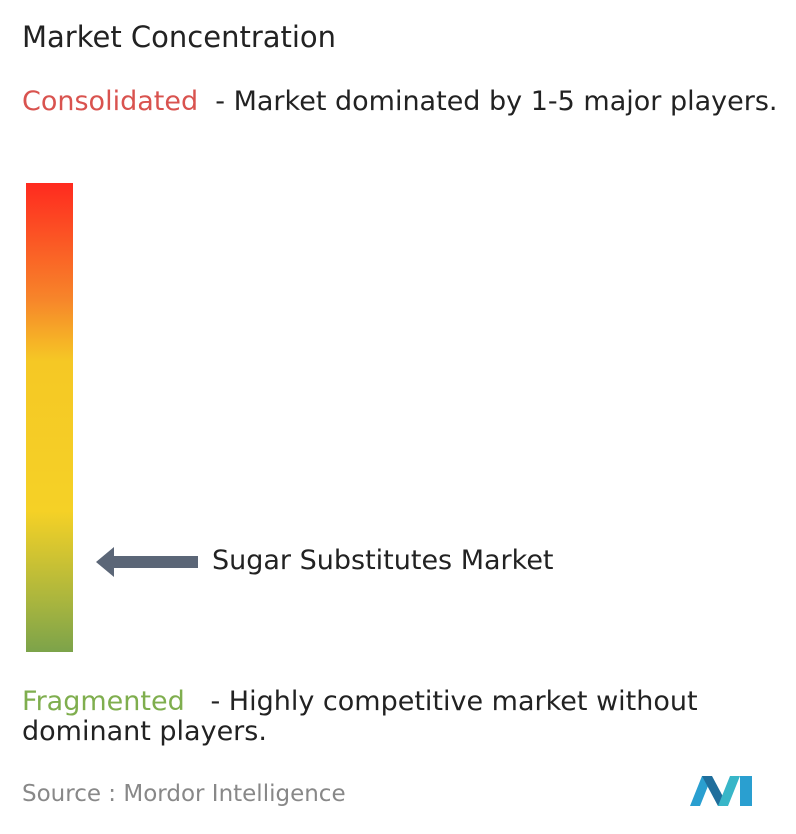  Describe the element at coordinates (147, 562) in the screenshot. I see `marker-arrow` at that location.